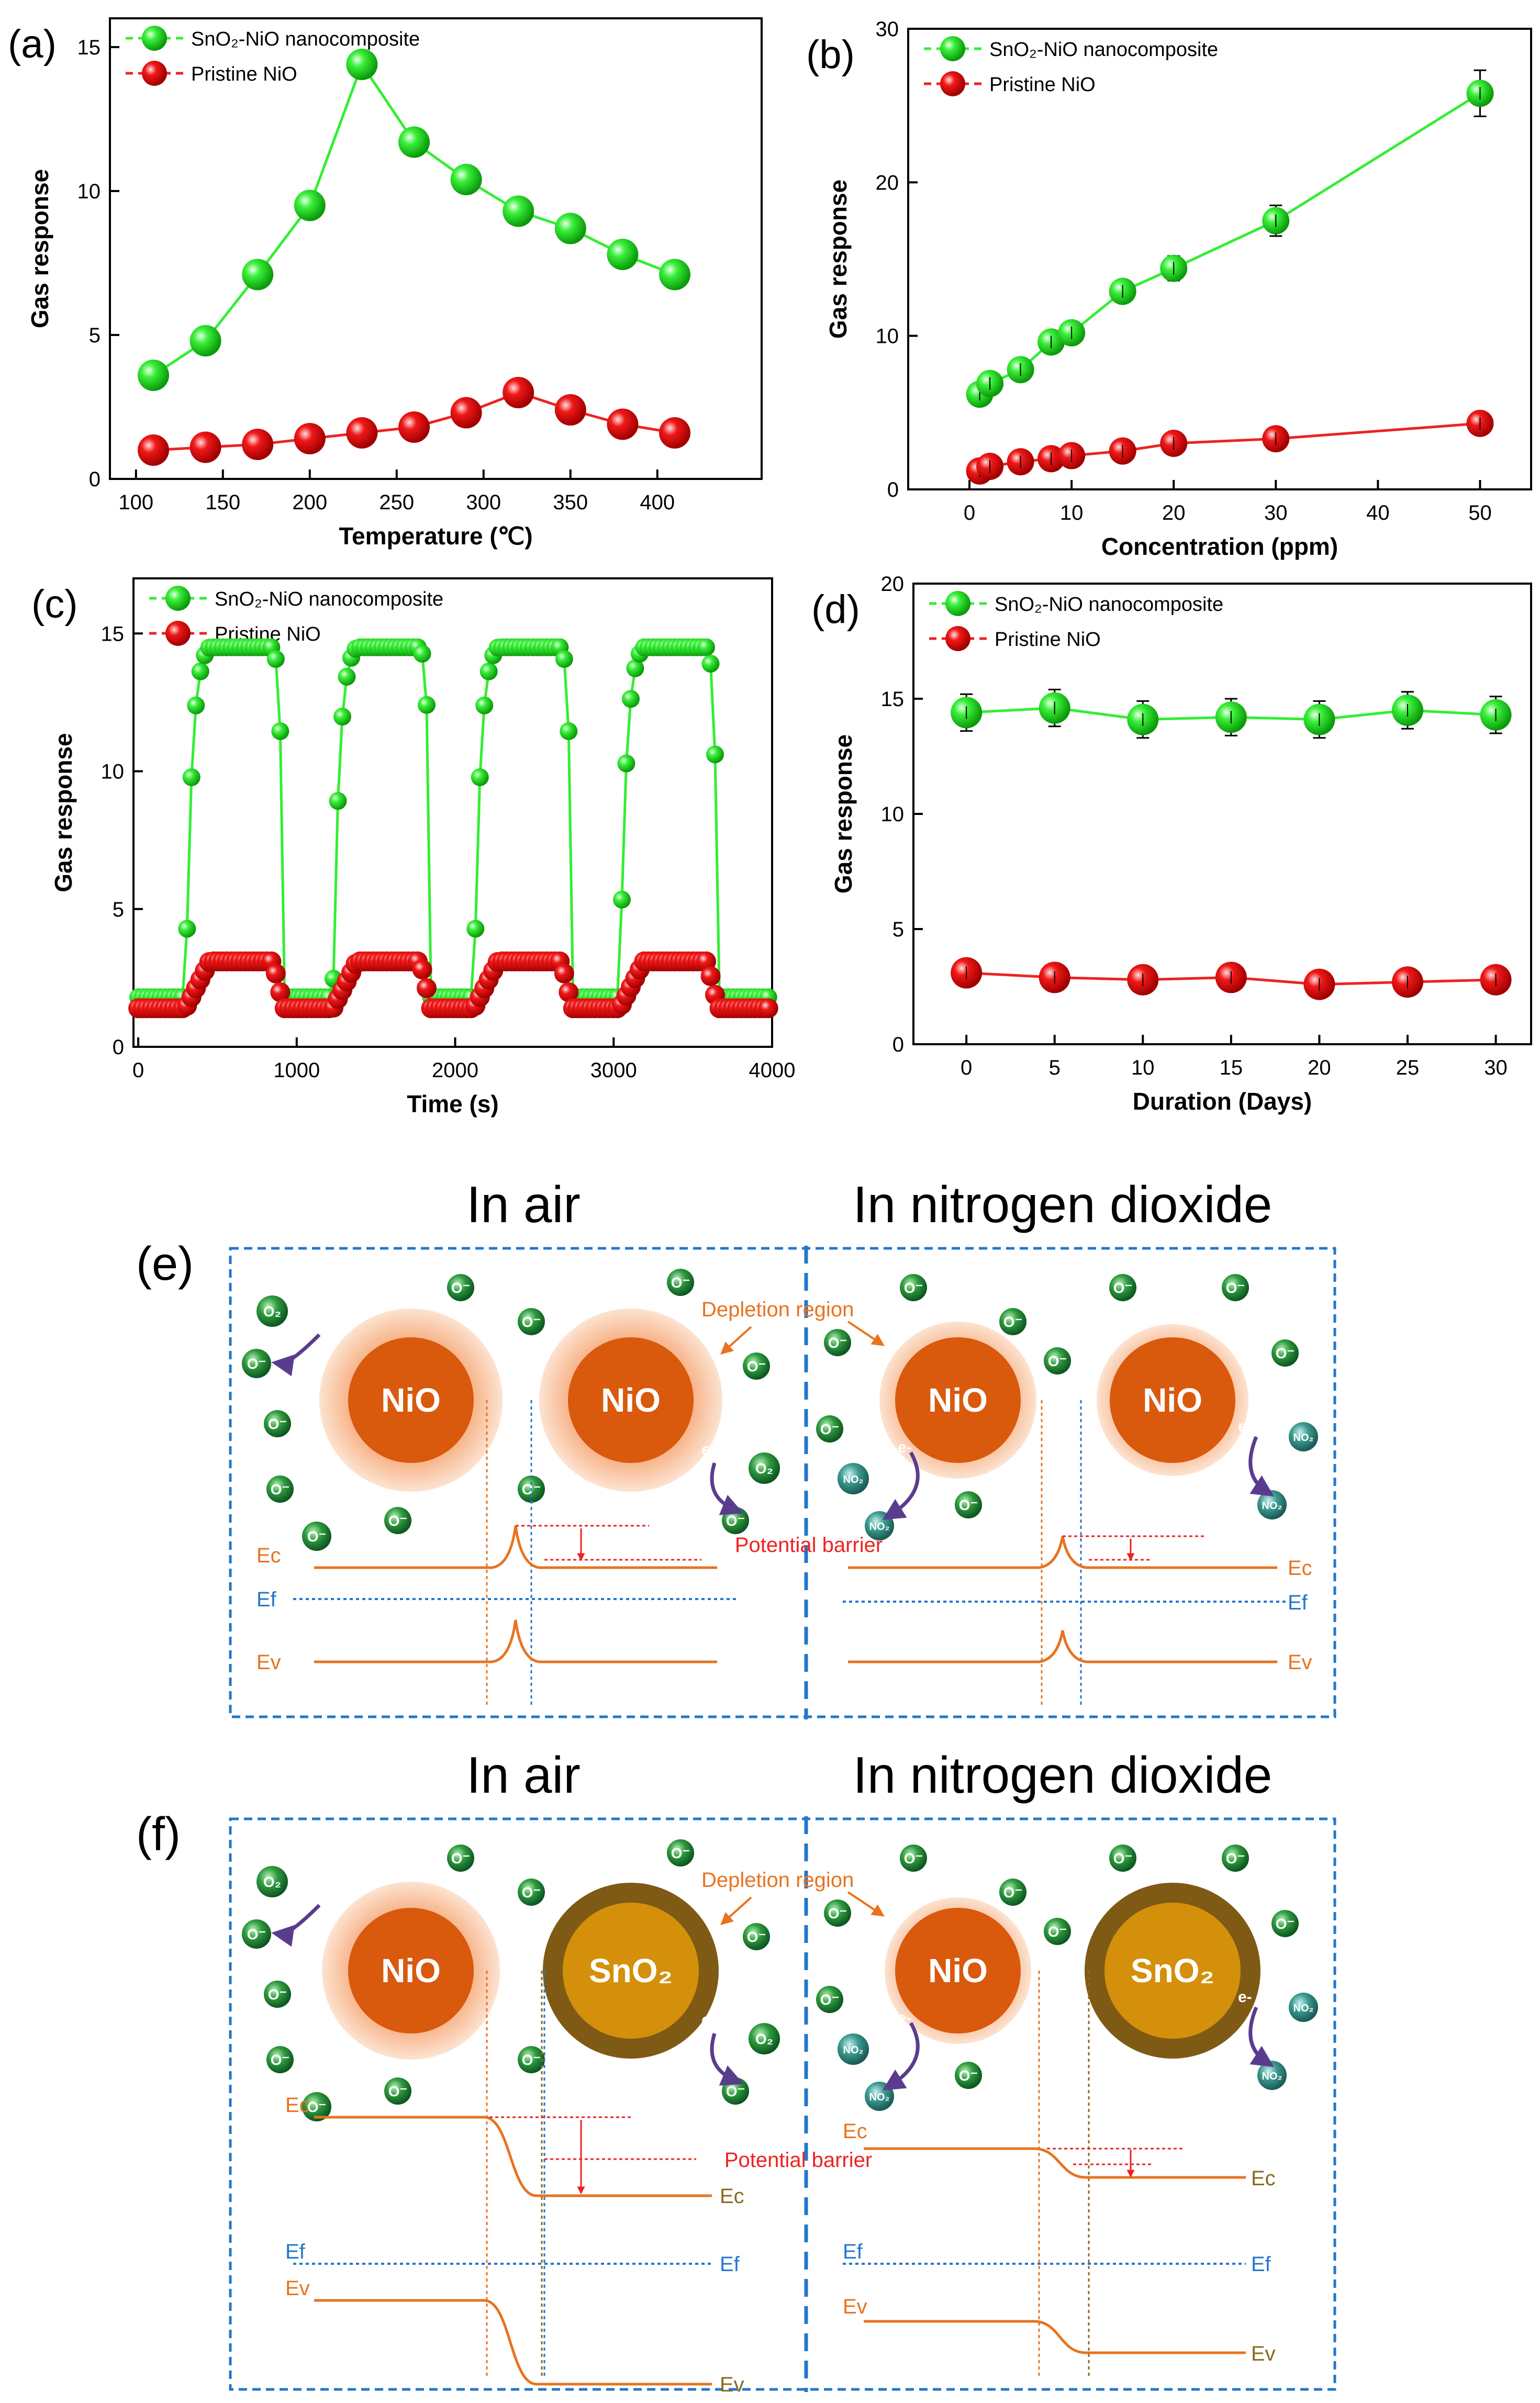 Image resolution: width=1540 pixels, height=2403 pixels. What do you see at coordinates (1219, 546) in the screenshot?
I see `x-axis-label: Concentration (ppm)` at bounding box center [1219, 546].